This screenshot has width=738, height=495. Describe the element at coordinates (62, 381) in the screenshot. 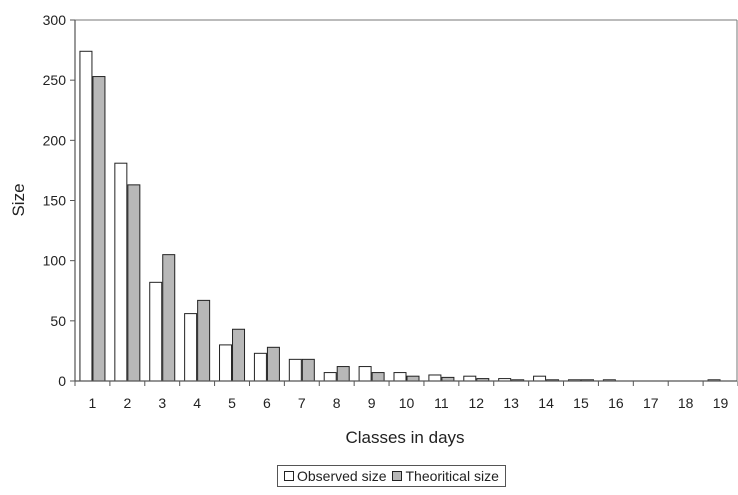

I see `y-tick-label-0: 0` at that location.